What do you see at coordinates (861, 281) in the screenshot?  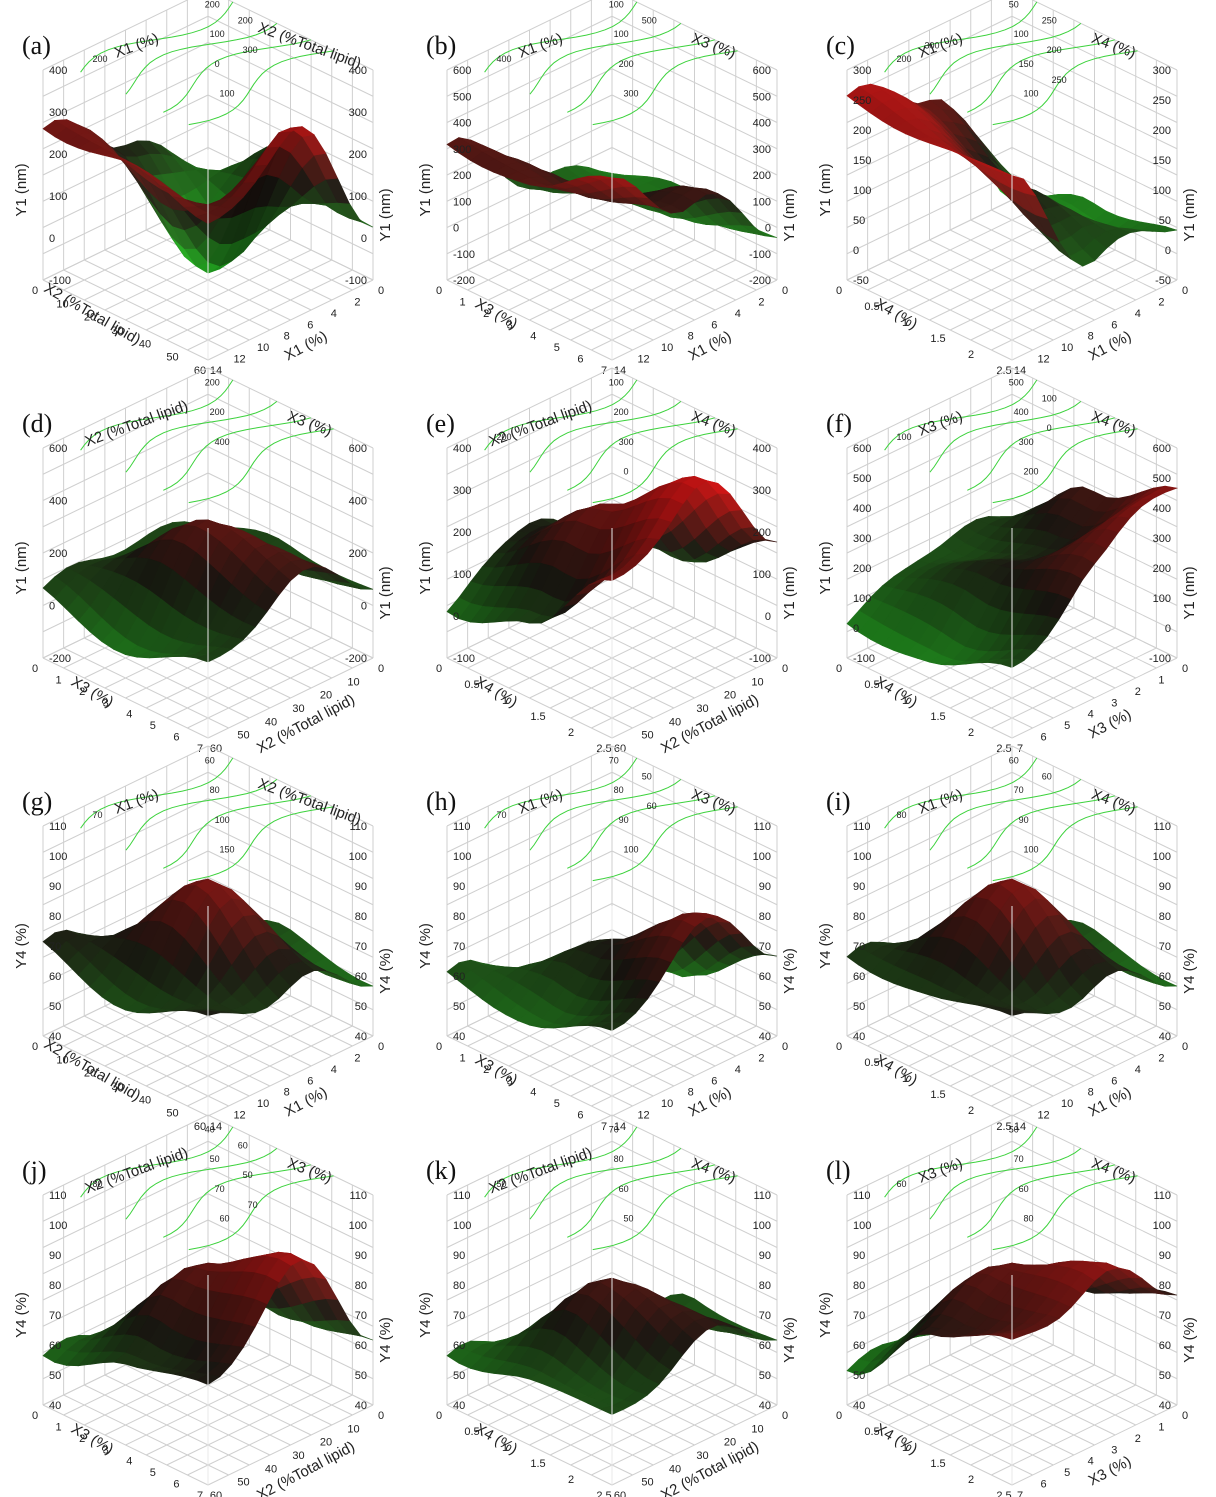 I see `z-tick-label: -50` at bounding box center [861, 281].